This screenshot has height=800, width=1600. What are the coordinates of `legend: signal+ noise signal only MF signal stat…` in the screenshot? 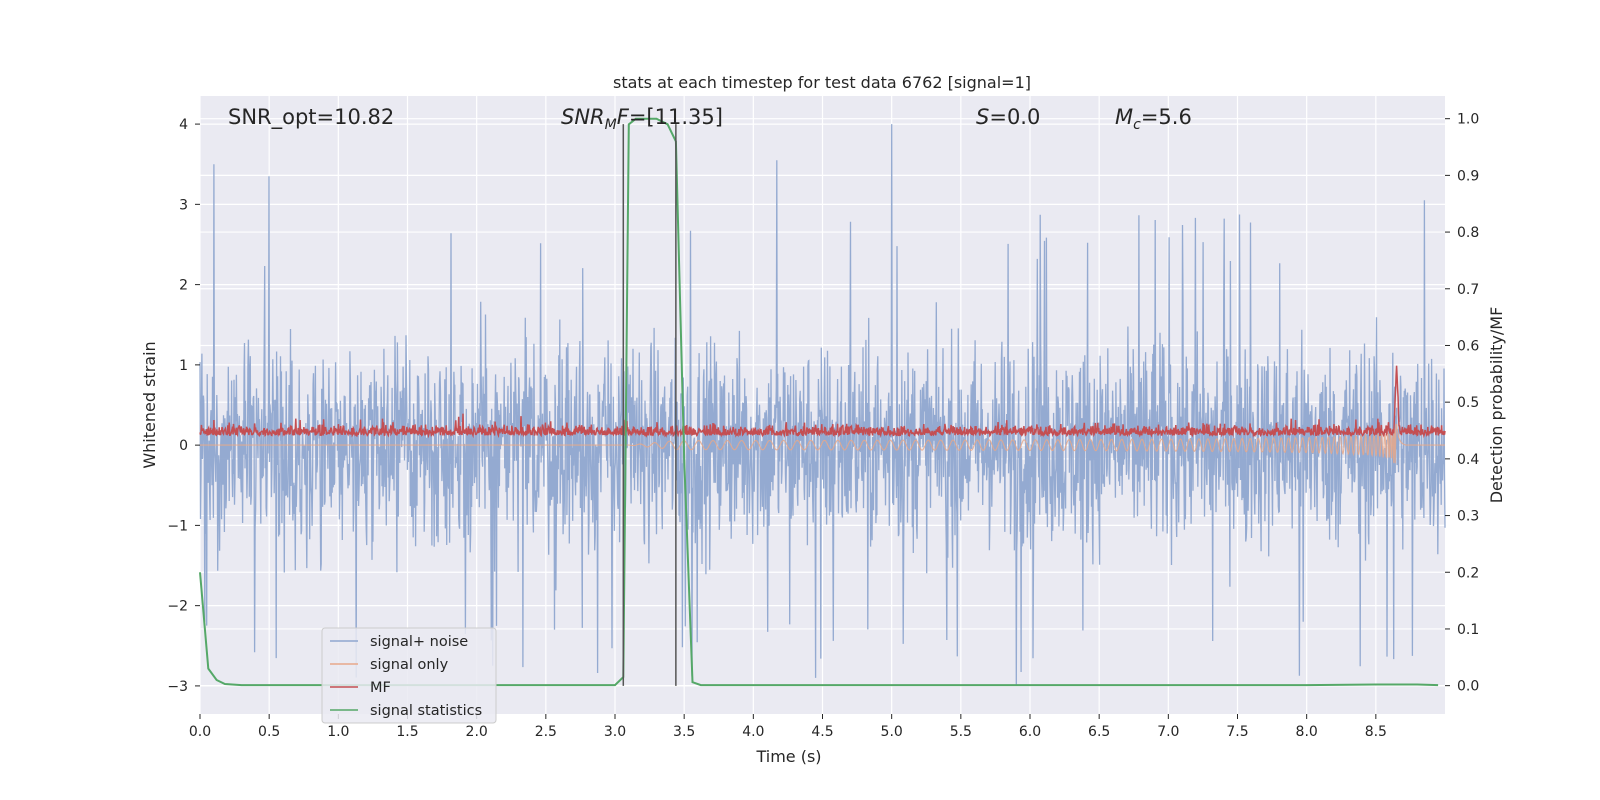 It's located at (409, 675).